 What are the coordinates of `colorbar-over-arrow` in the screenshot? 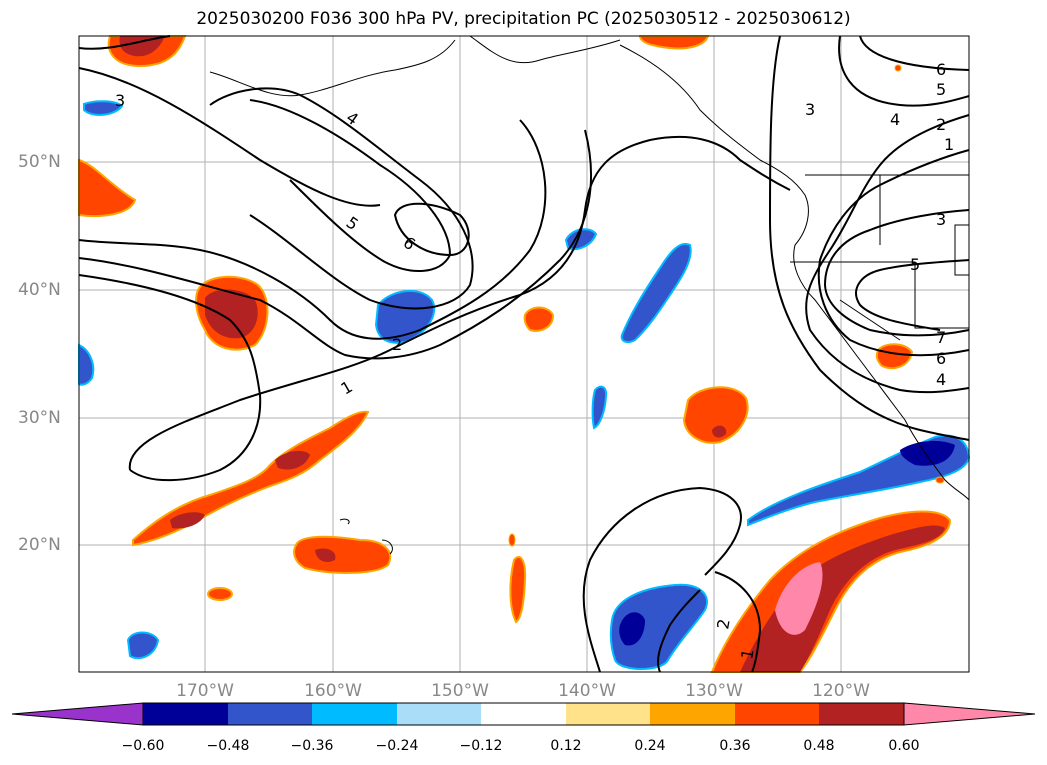 It's located at (969, 714).